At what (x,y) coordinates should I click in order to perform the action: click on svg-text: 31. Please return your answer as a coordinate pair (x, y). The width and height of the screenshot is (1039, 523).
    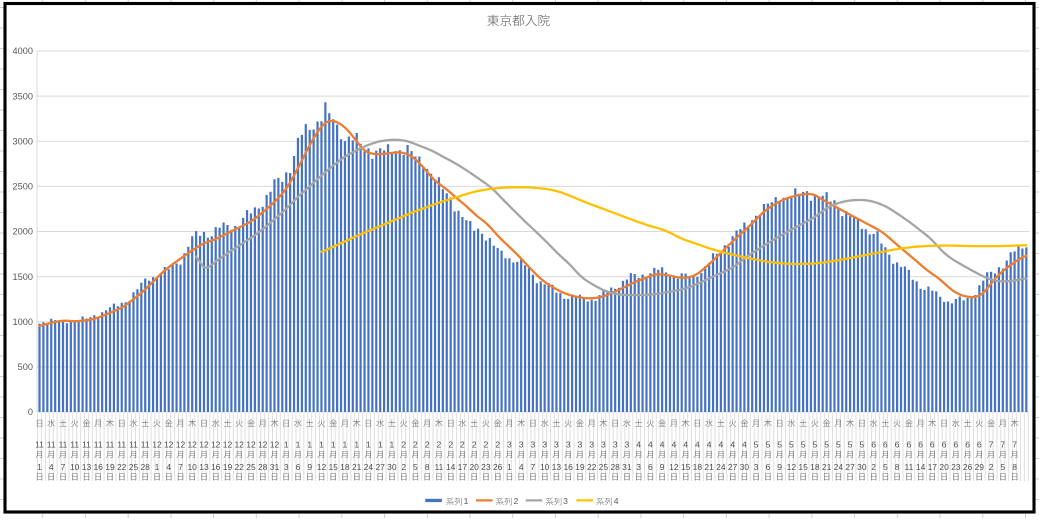
    Looking at the image, I should click on (275, 467).